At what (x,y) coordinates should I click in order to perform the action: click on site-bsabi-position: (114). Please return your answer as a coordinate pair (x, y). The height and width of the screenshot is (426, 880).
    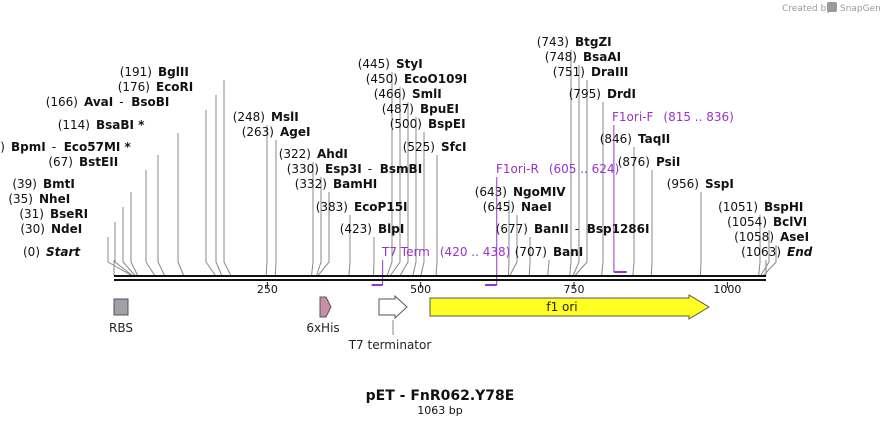
    Looking at the image, I should click on (74, 125).